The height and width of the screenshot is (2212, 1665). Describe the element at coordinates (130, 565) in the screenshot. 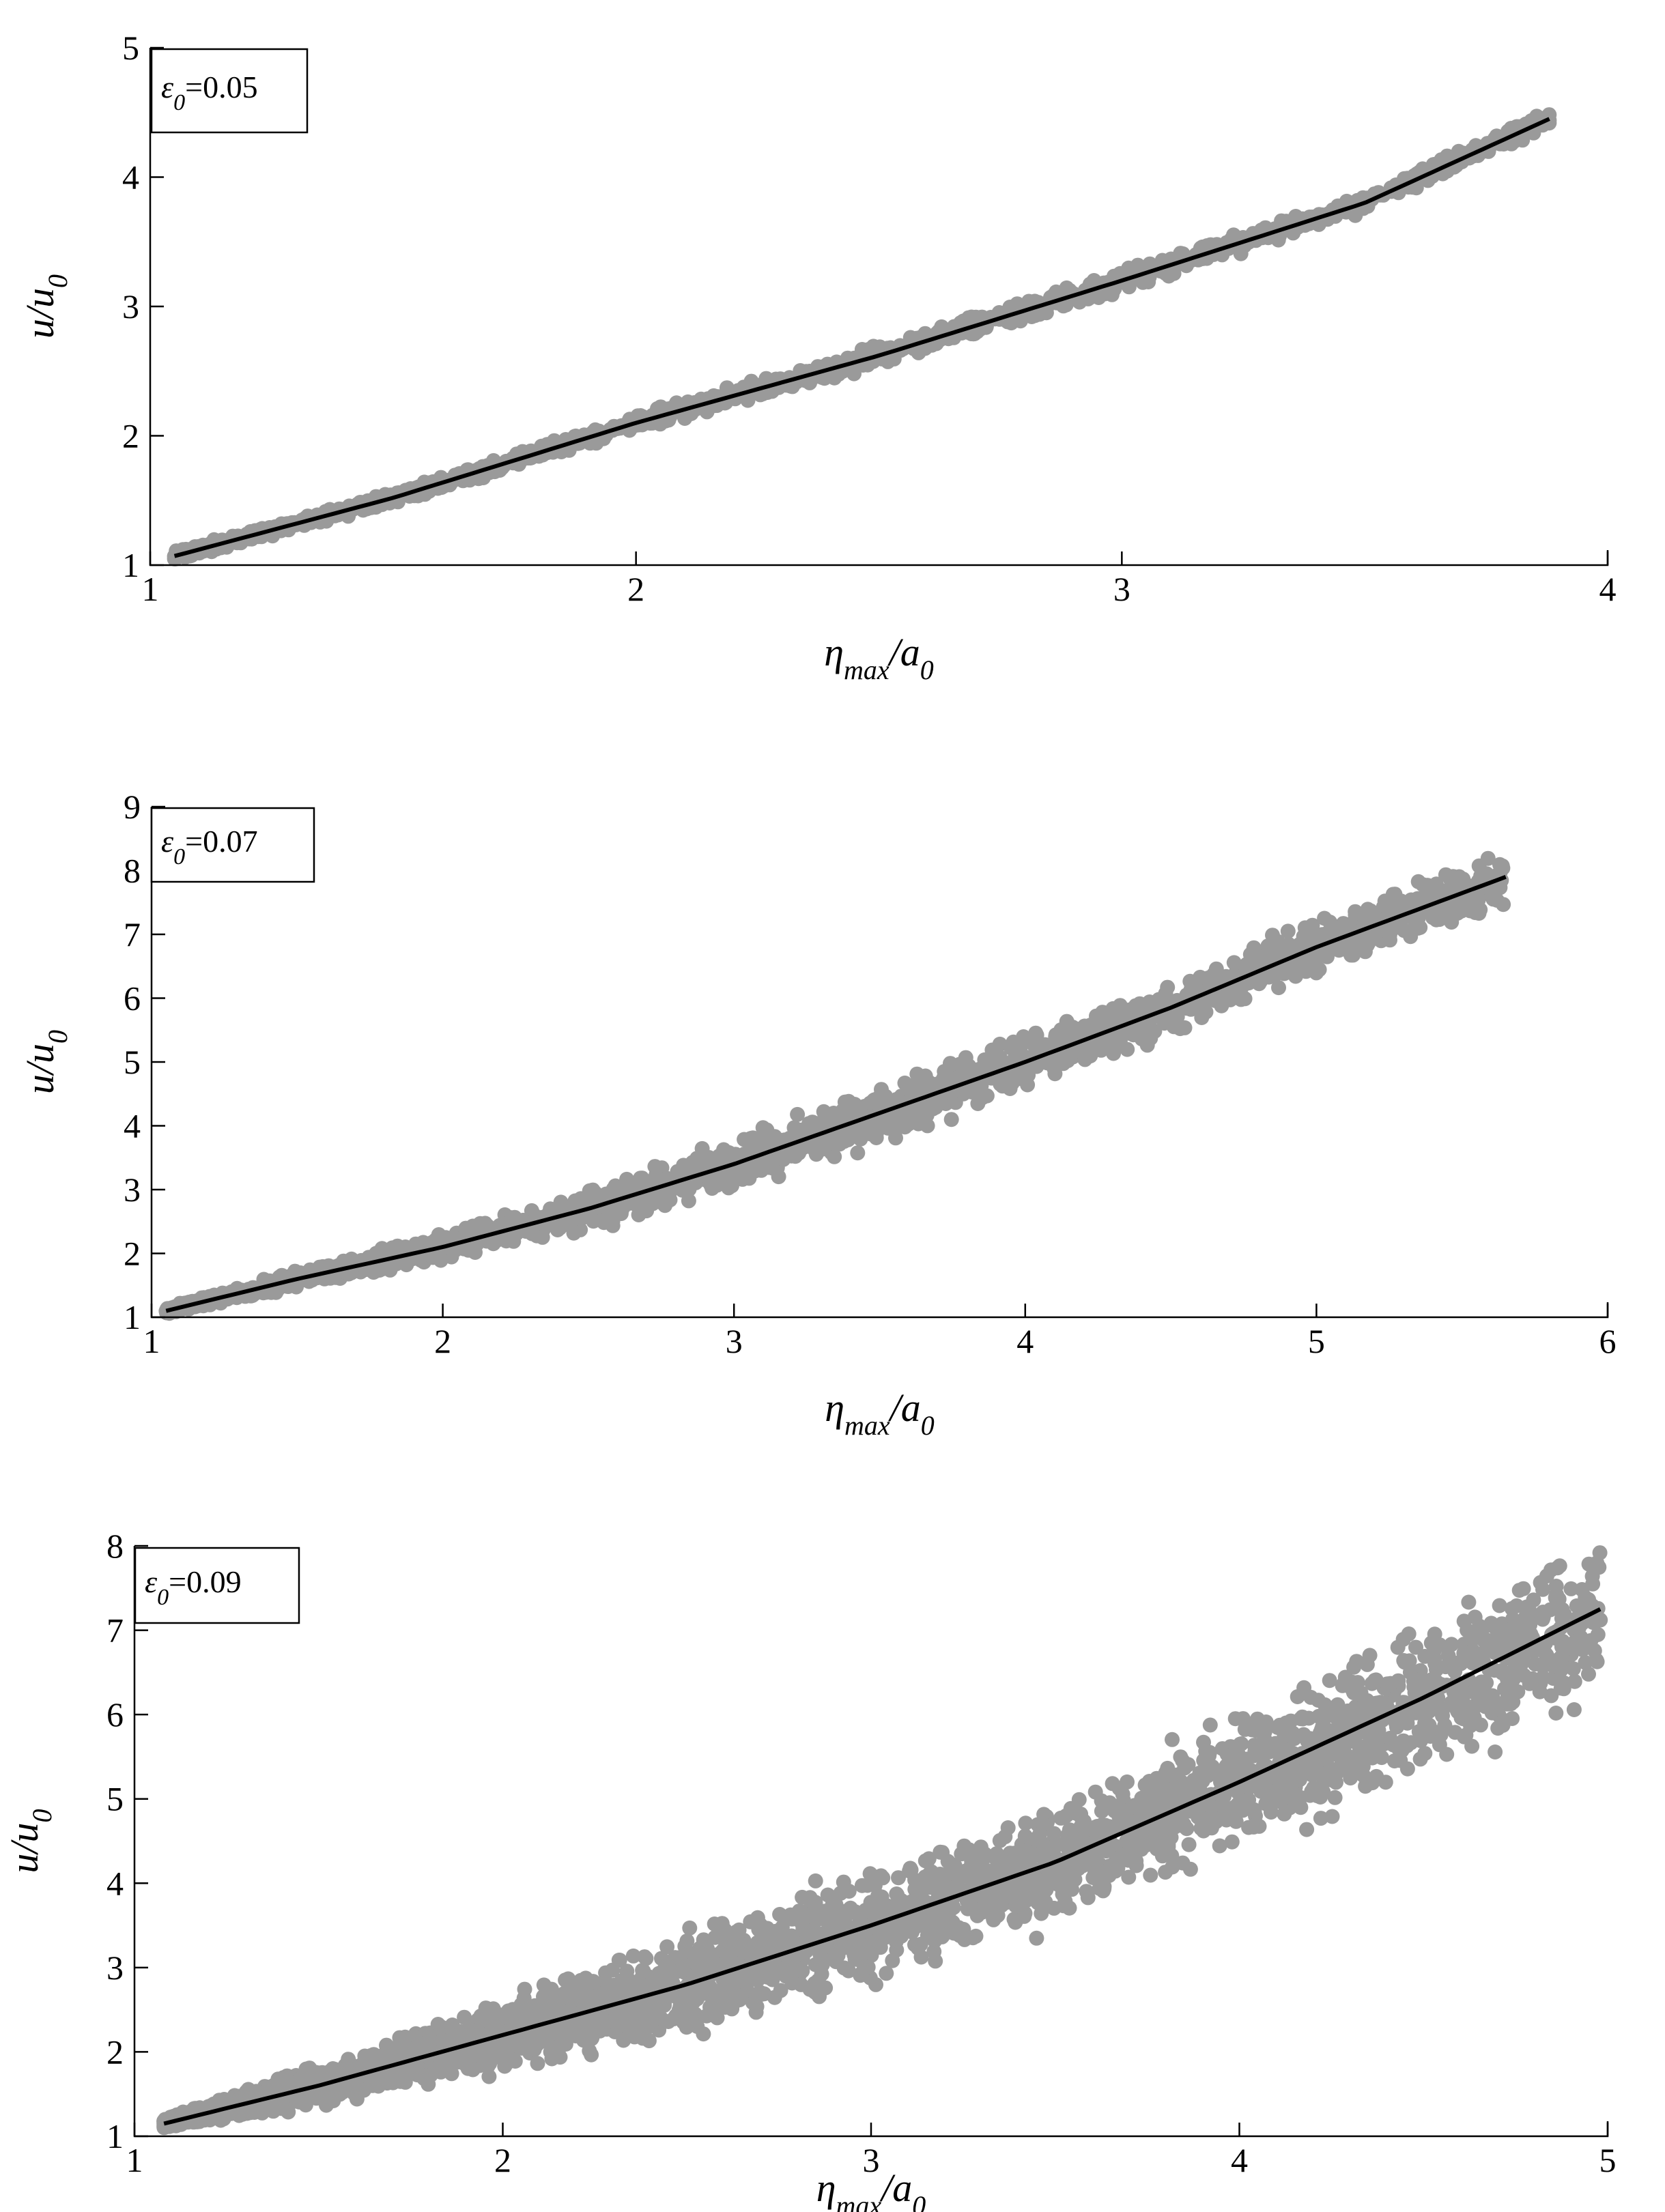

I see `y-tick-label: 1` at that location.